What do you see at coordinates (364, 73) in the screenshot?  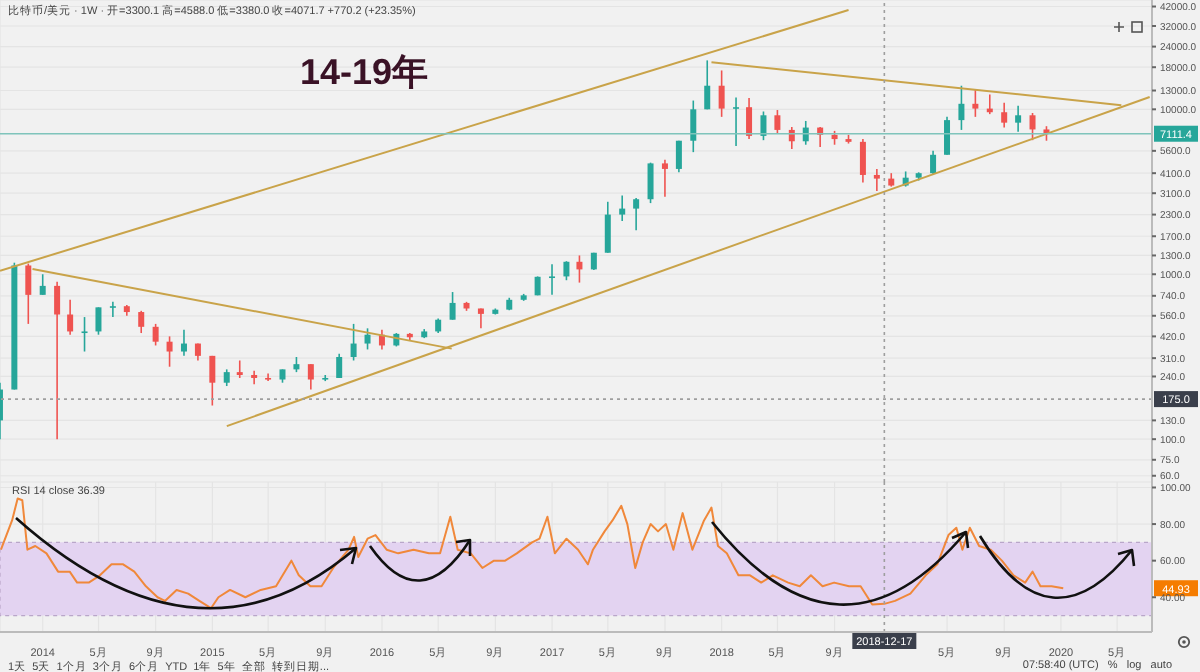 I see `text: 14-19年` at bounding box center [364, 73].